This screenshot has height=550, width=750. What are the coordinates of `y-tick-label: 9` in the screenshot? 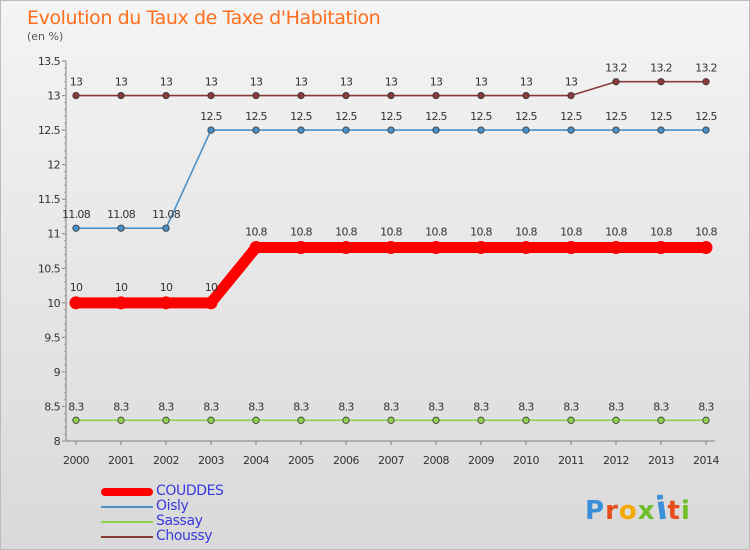 It's located at (57, 372).